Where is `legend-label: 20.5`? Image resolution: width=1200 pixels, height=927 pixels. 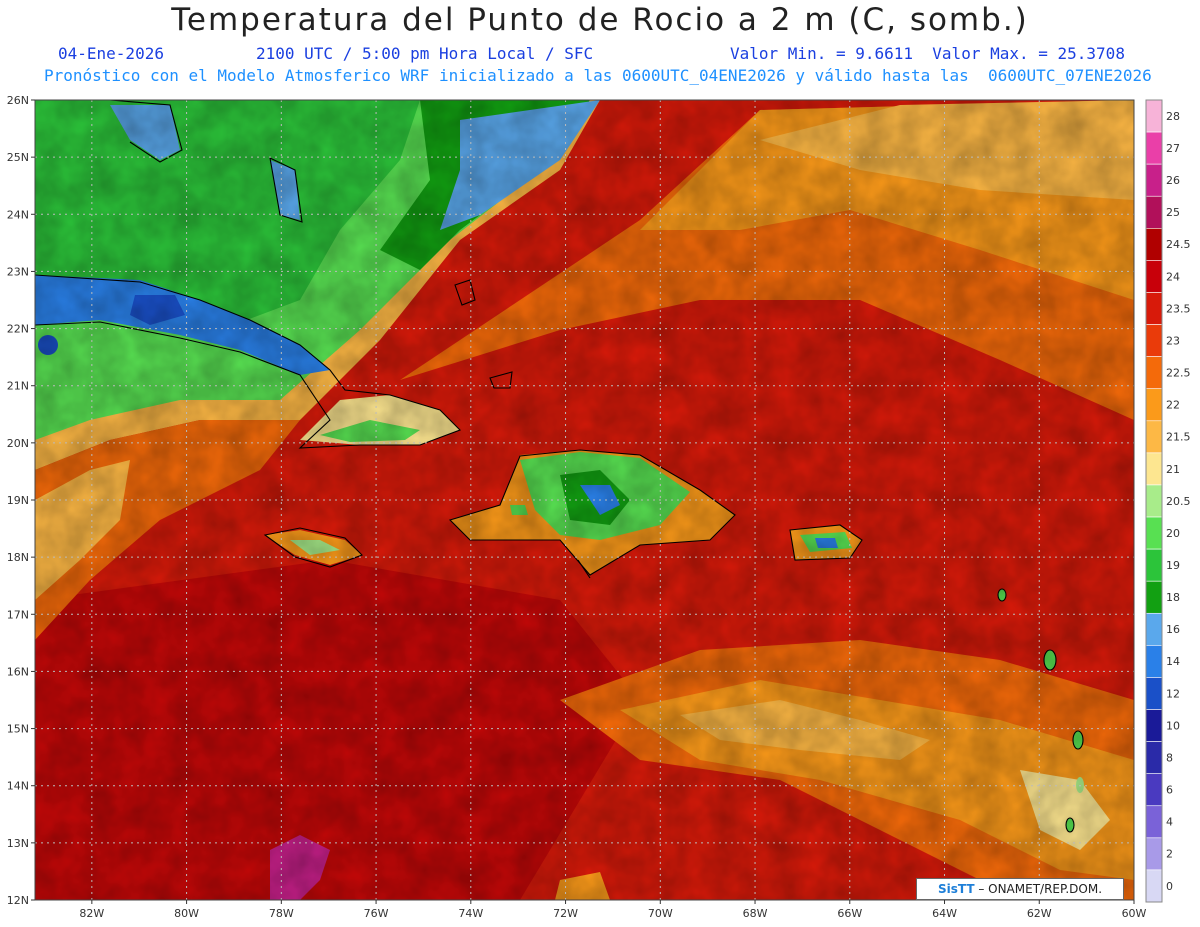 legend-label: 20.5 is located at coordinates (1178, 501).